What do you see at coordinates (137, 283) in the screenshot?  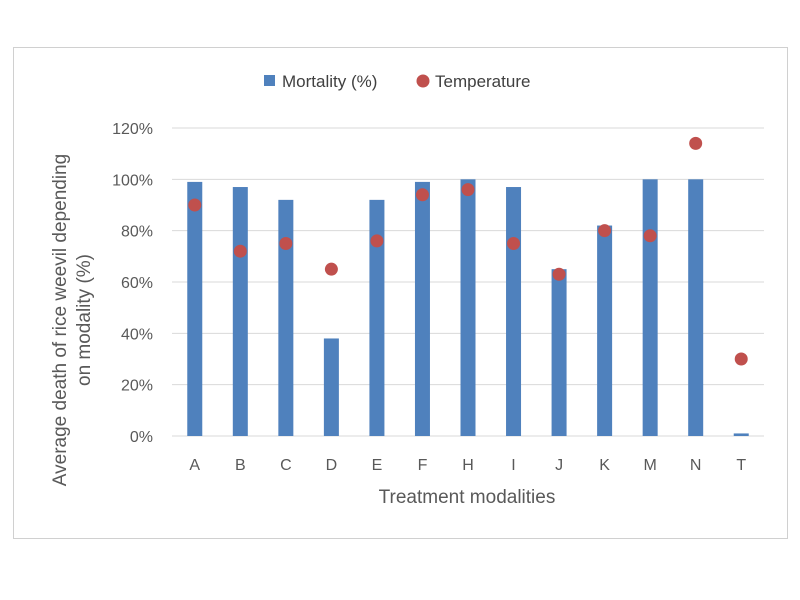 I see `y-tick-label: 60%` at bounding box center [137, 283].